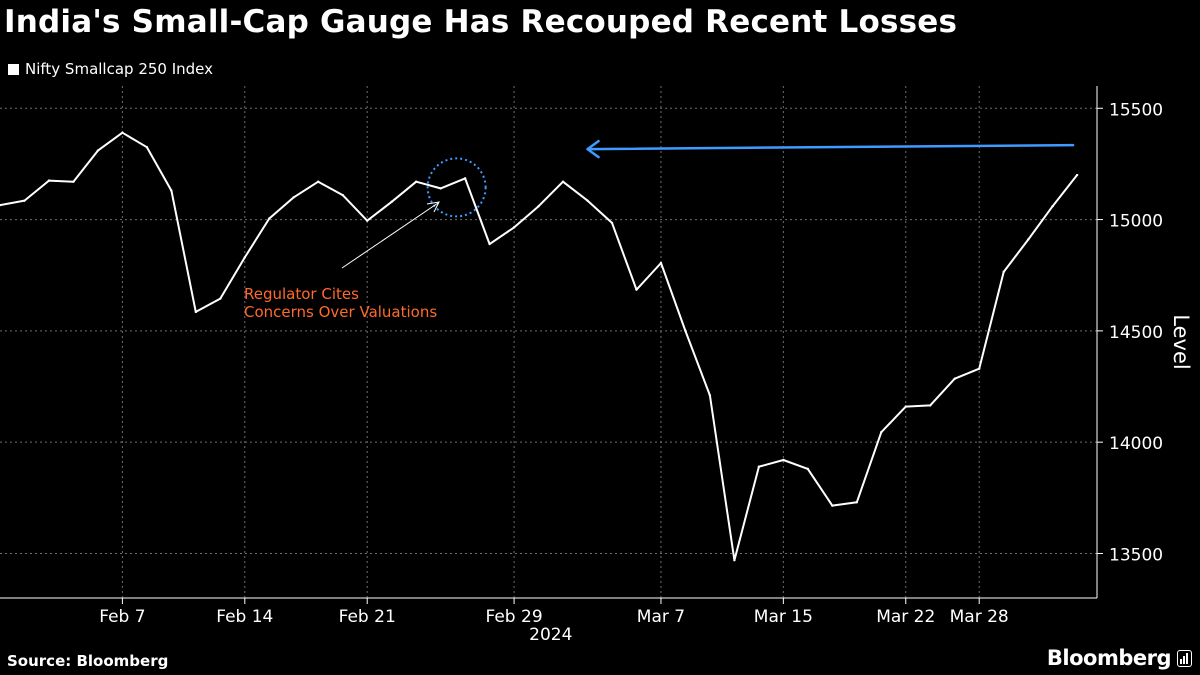 The width and height of the screenshot is (1200, 675). I want to click on x-year-label: 2024, so click(550, 635).